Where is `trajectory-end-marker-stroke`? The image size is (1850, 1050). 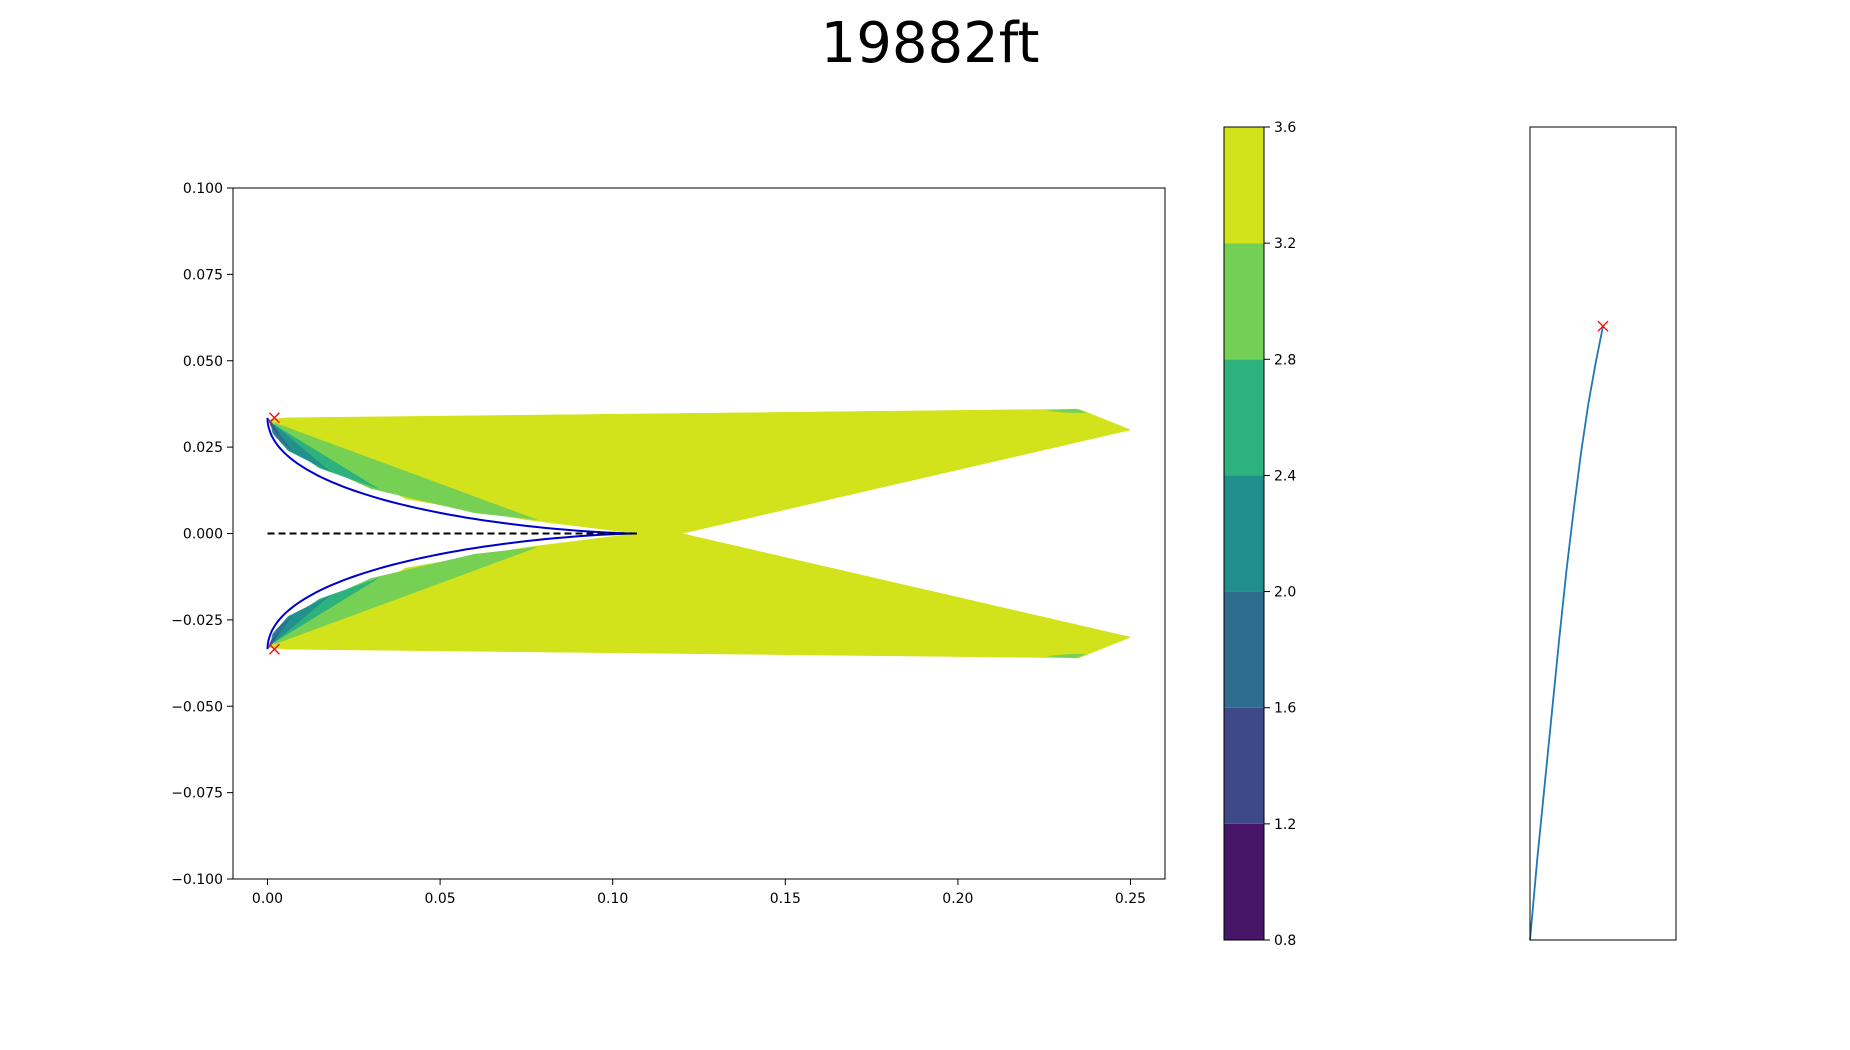 trajectory-end-marker-stroke is located at coordinates (1603, 326).